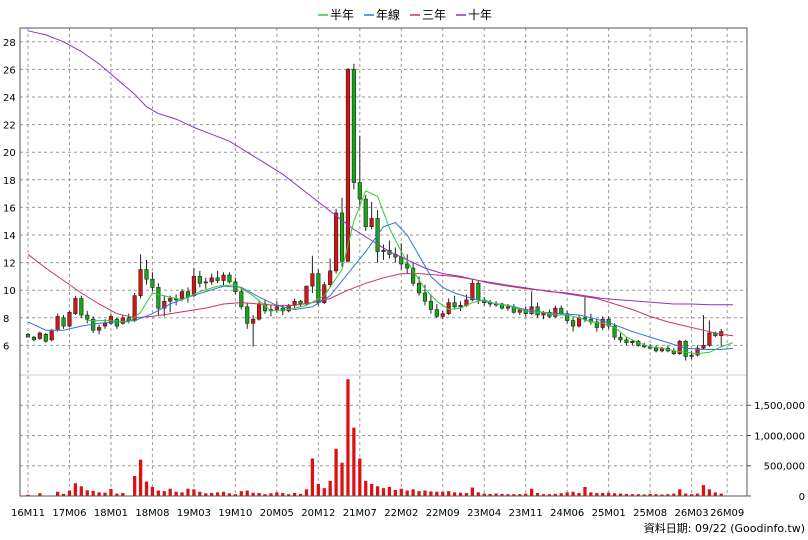  I want to click on price-tick-label: 12, so click(9, 264).